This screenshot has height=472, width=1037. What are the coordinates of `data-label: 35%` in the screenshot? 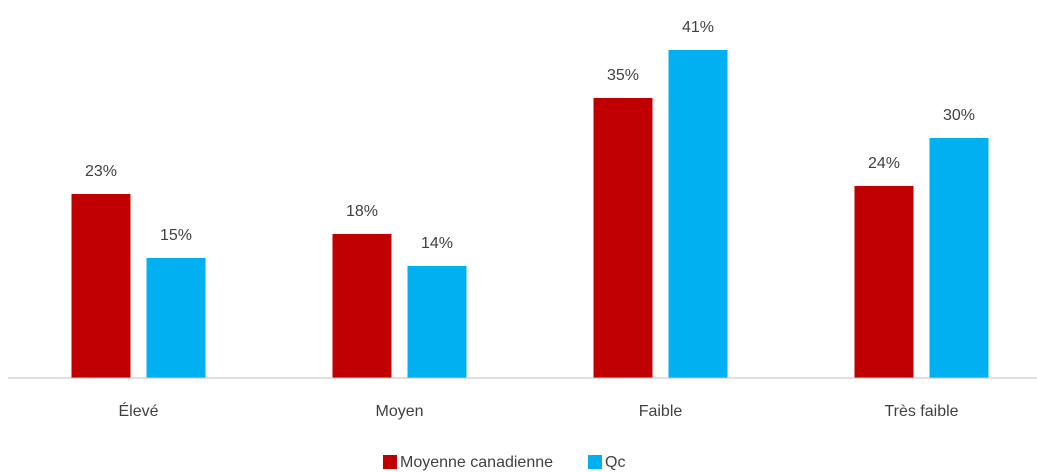 It's located at (623, 75).